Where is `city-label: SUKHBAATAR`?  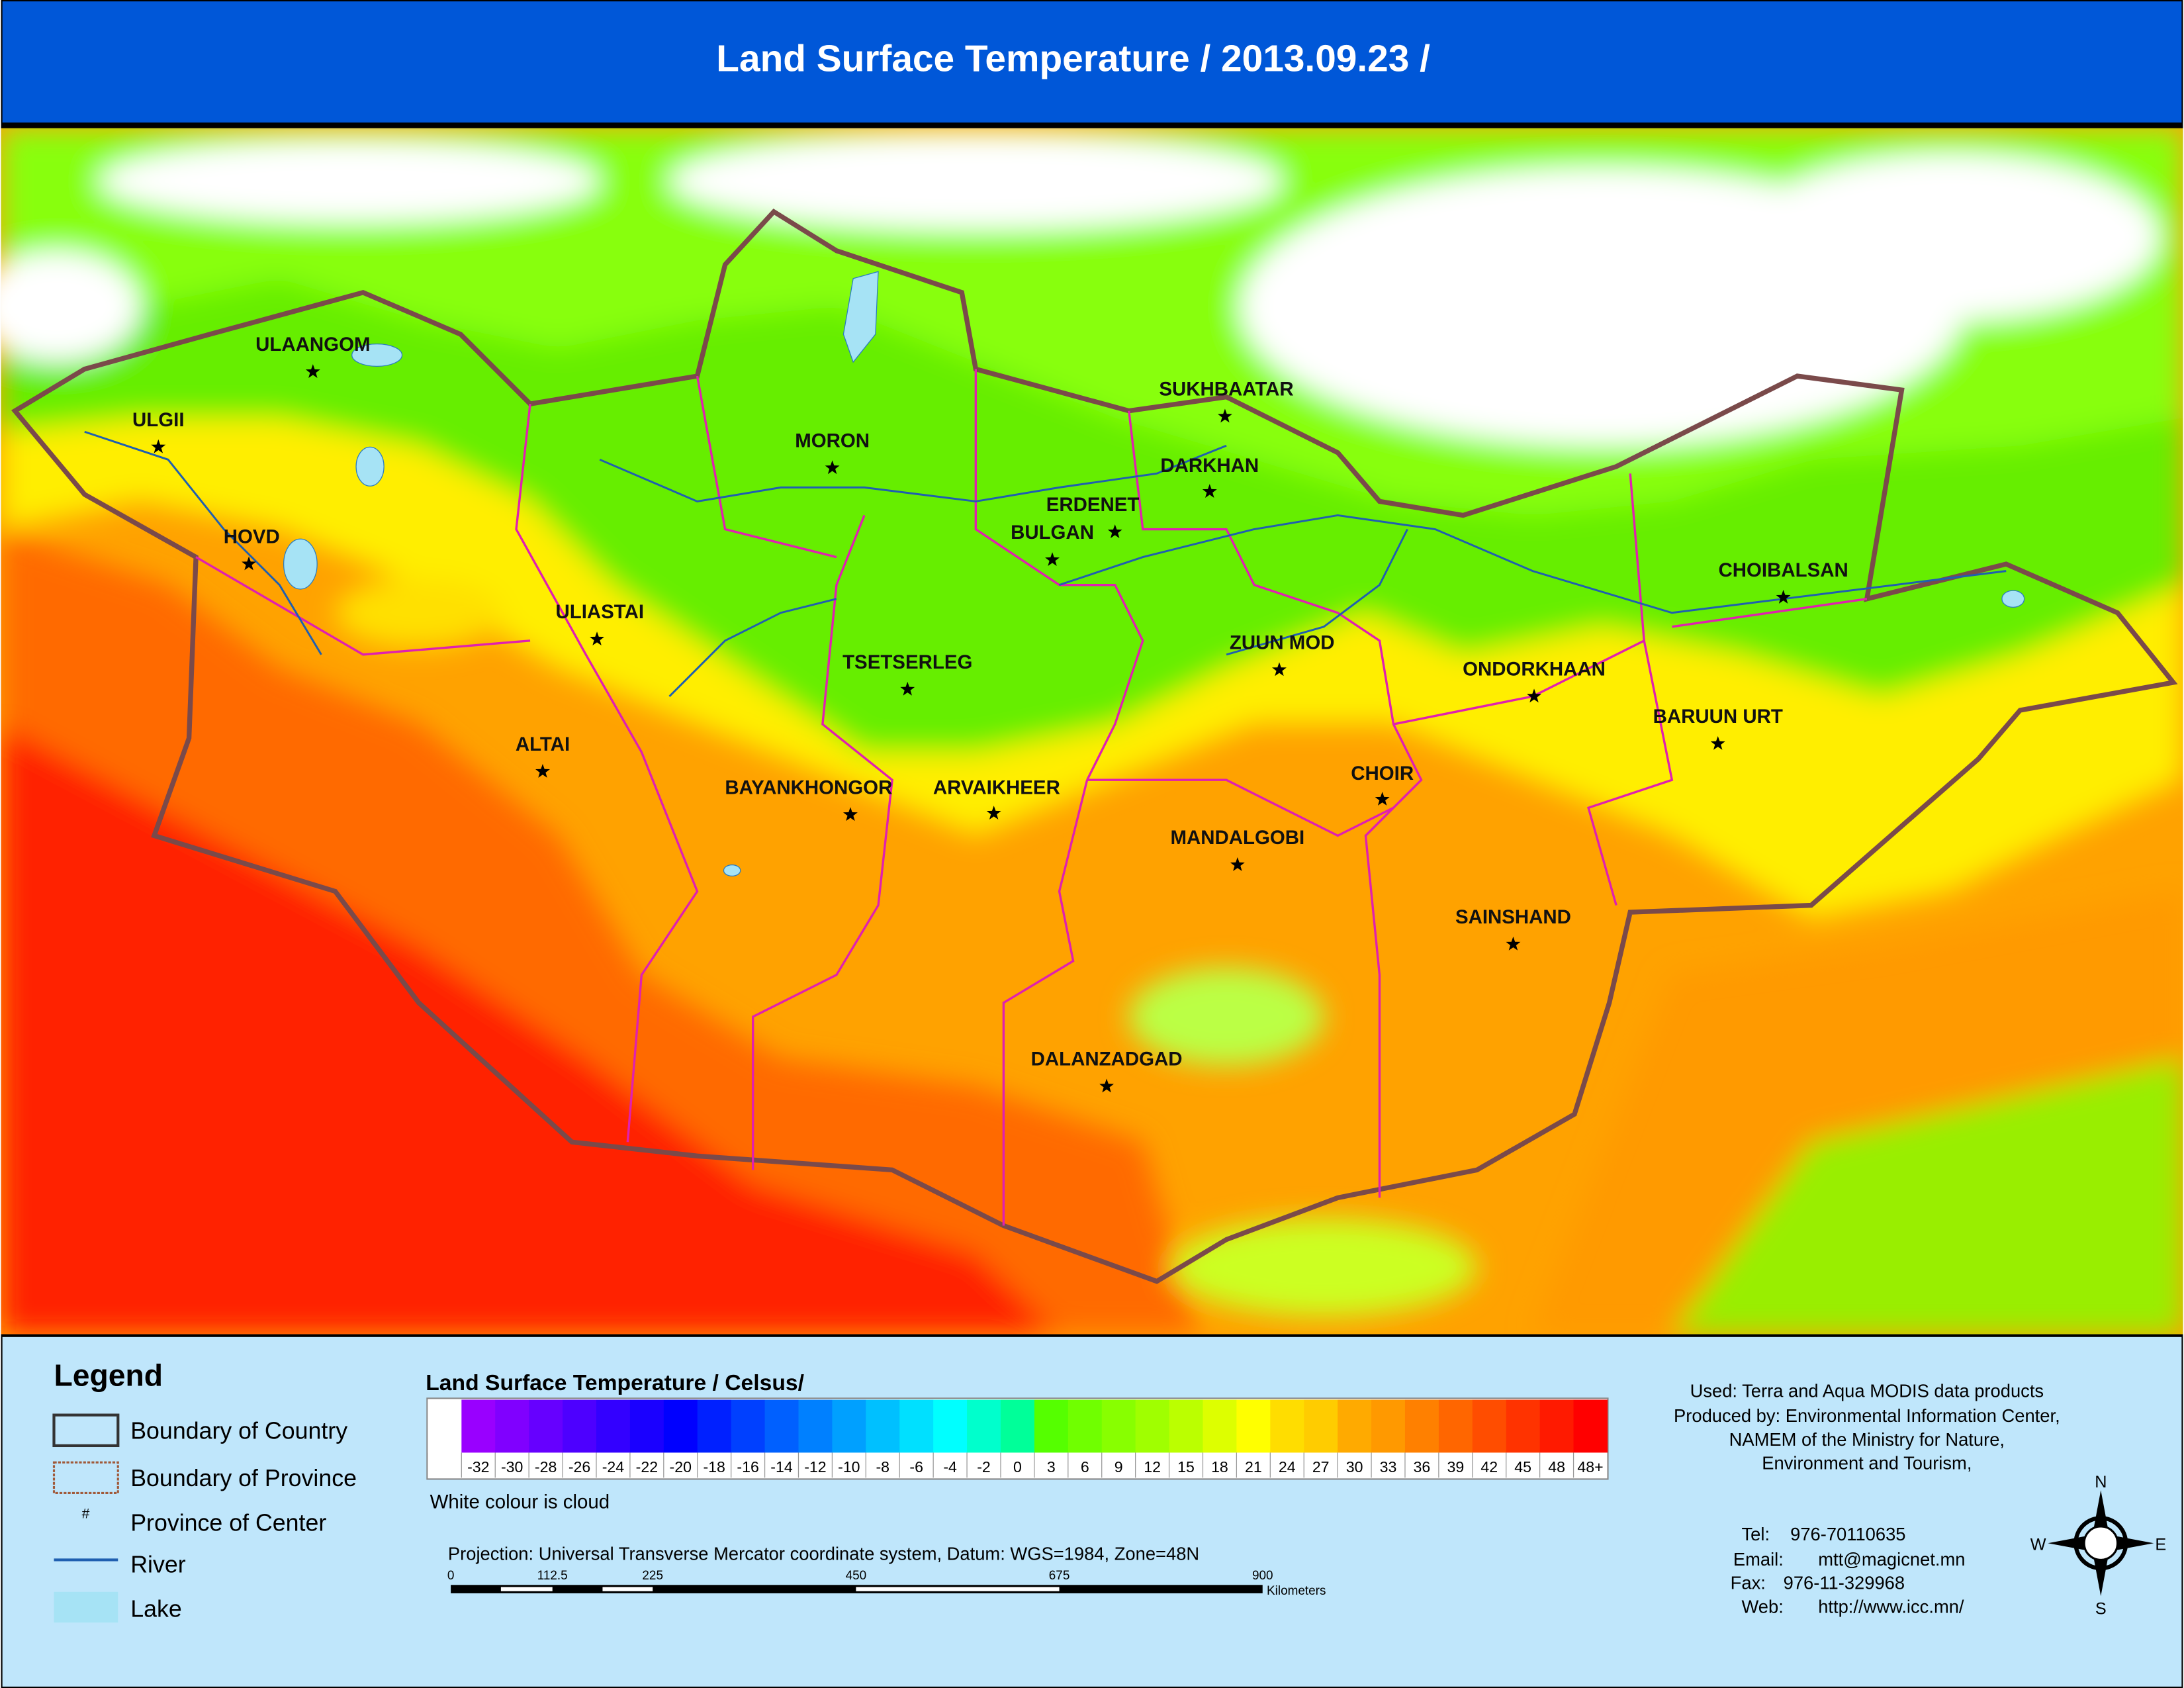 city-label: SUKHBAATAR is located at coordinates (1226, 389).